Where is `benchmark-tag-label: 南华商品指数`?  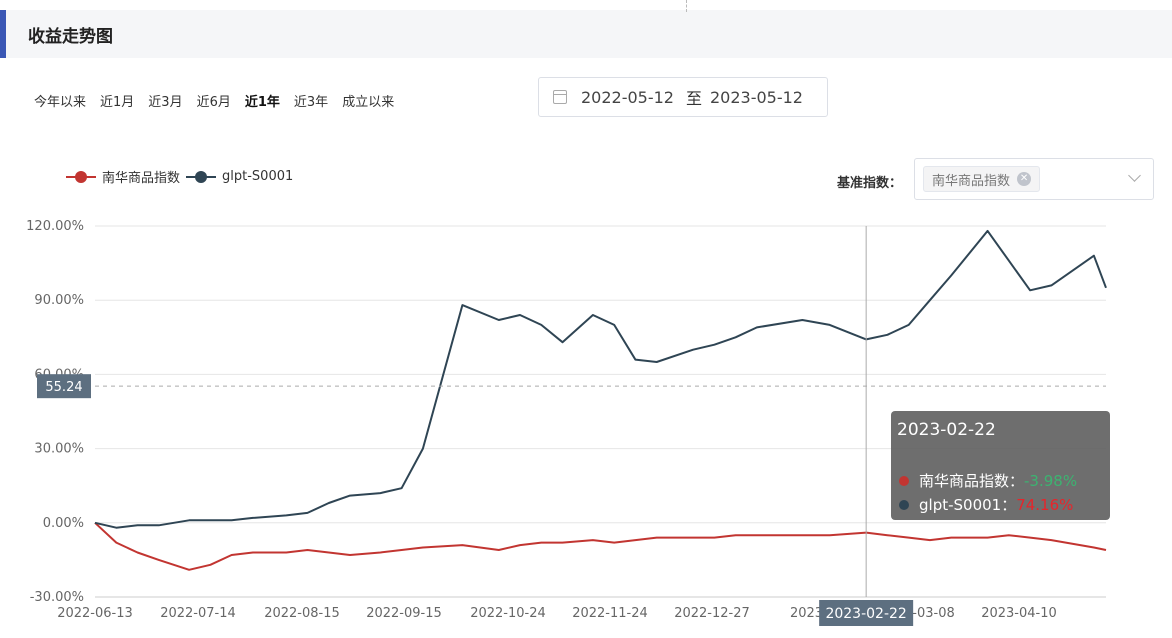
benchmark-tag-label: 南华商品指数 is located at coordinates (971, 181).